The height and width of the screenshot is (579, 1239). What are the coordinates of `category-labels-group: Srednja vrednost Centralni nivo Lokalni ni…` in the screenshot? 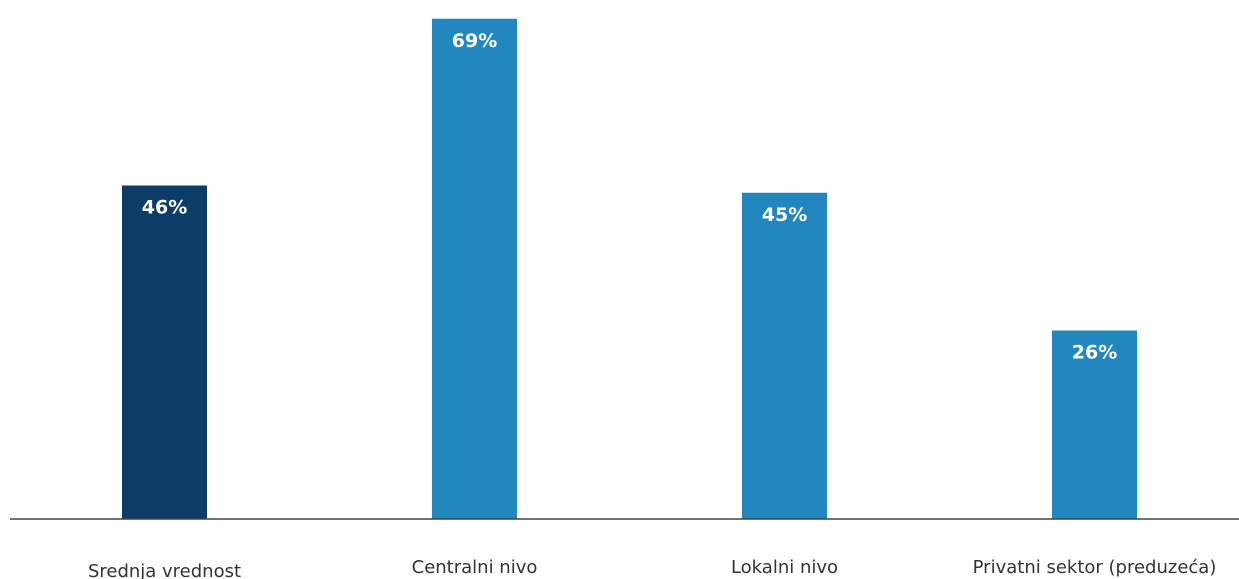 It's located at (652, 568).